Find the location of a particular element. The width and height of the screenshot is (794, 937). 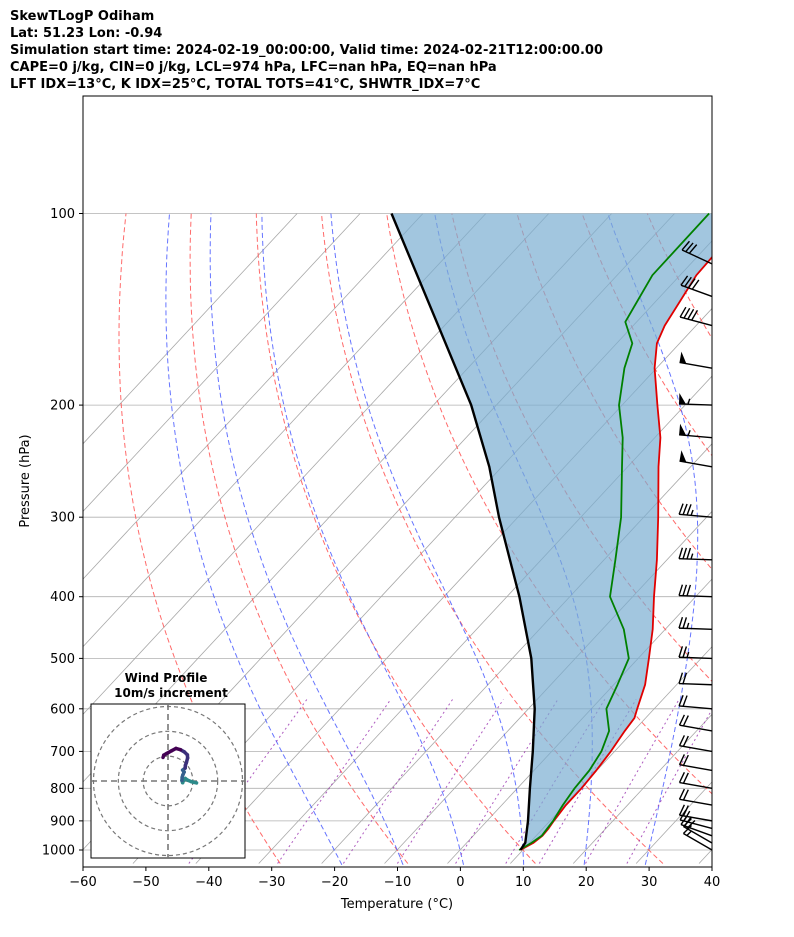

x-tick-label: 20 is located at coordinates (586, 882).